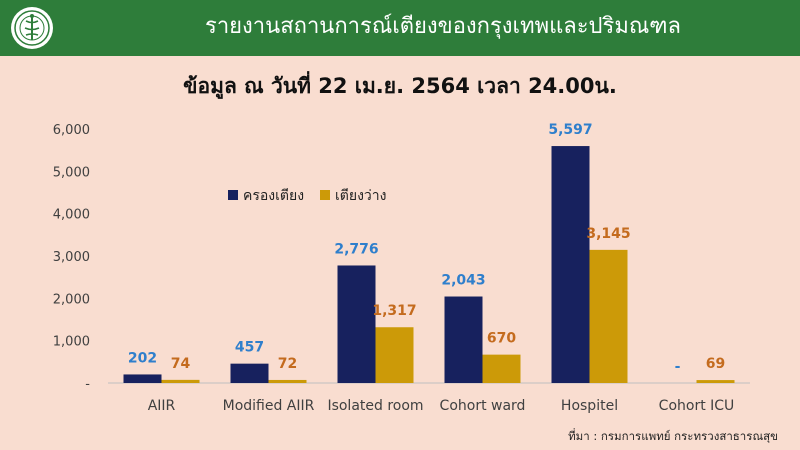 Image resolution: width=800 pixels, height=450 pixels. Describe the element at coordinates (673, 436) in the screenshot. I see `source-note: ที่มา : กรมการแพทย์ กระทรวงสาธารณสุข` at that location.